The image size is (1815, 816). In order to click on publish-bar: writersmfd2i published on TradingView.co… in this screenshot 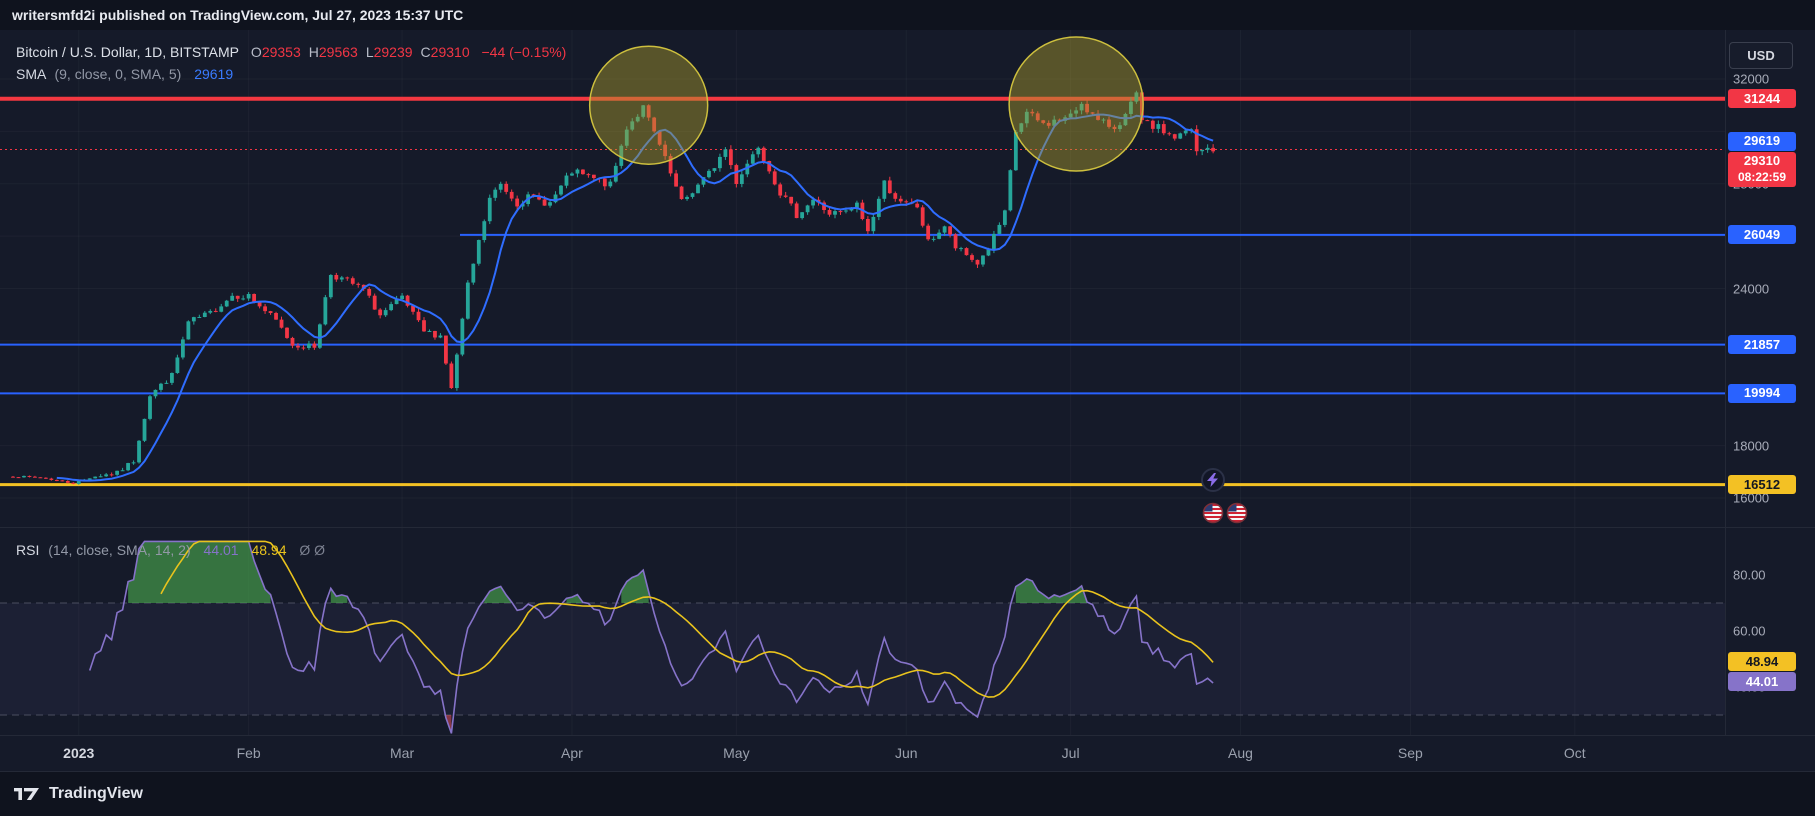, I will do `click(907, 15)`.